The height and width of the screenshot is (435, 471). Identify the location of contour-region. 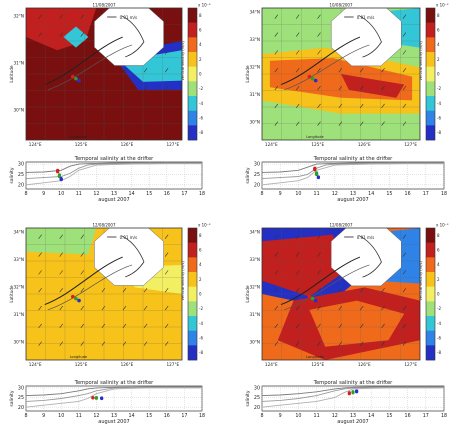
(150, 66).